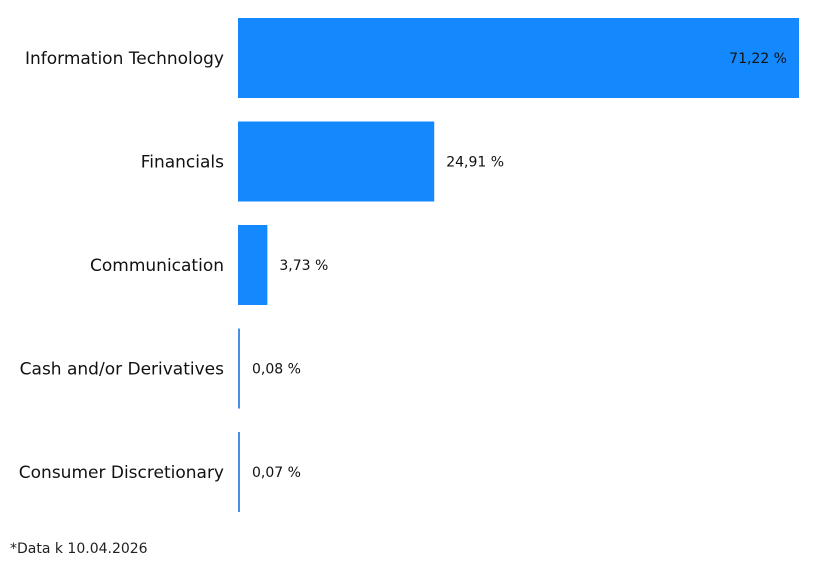  What do you see at coordinates (253, 265) in the screenshot?
I see `bar-communication` at bounding box center [253, 265].